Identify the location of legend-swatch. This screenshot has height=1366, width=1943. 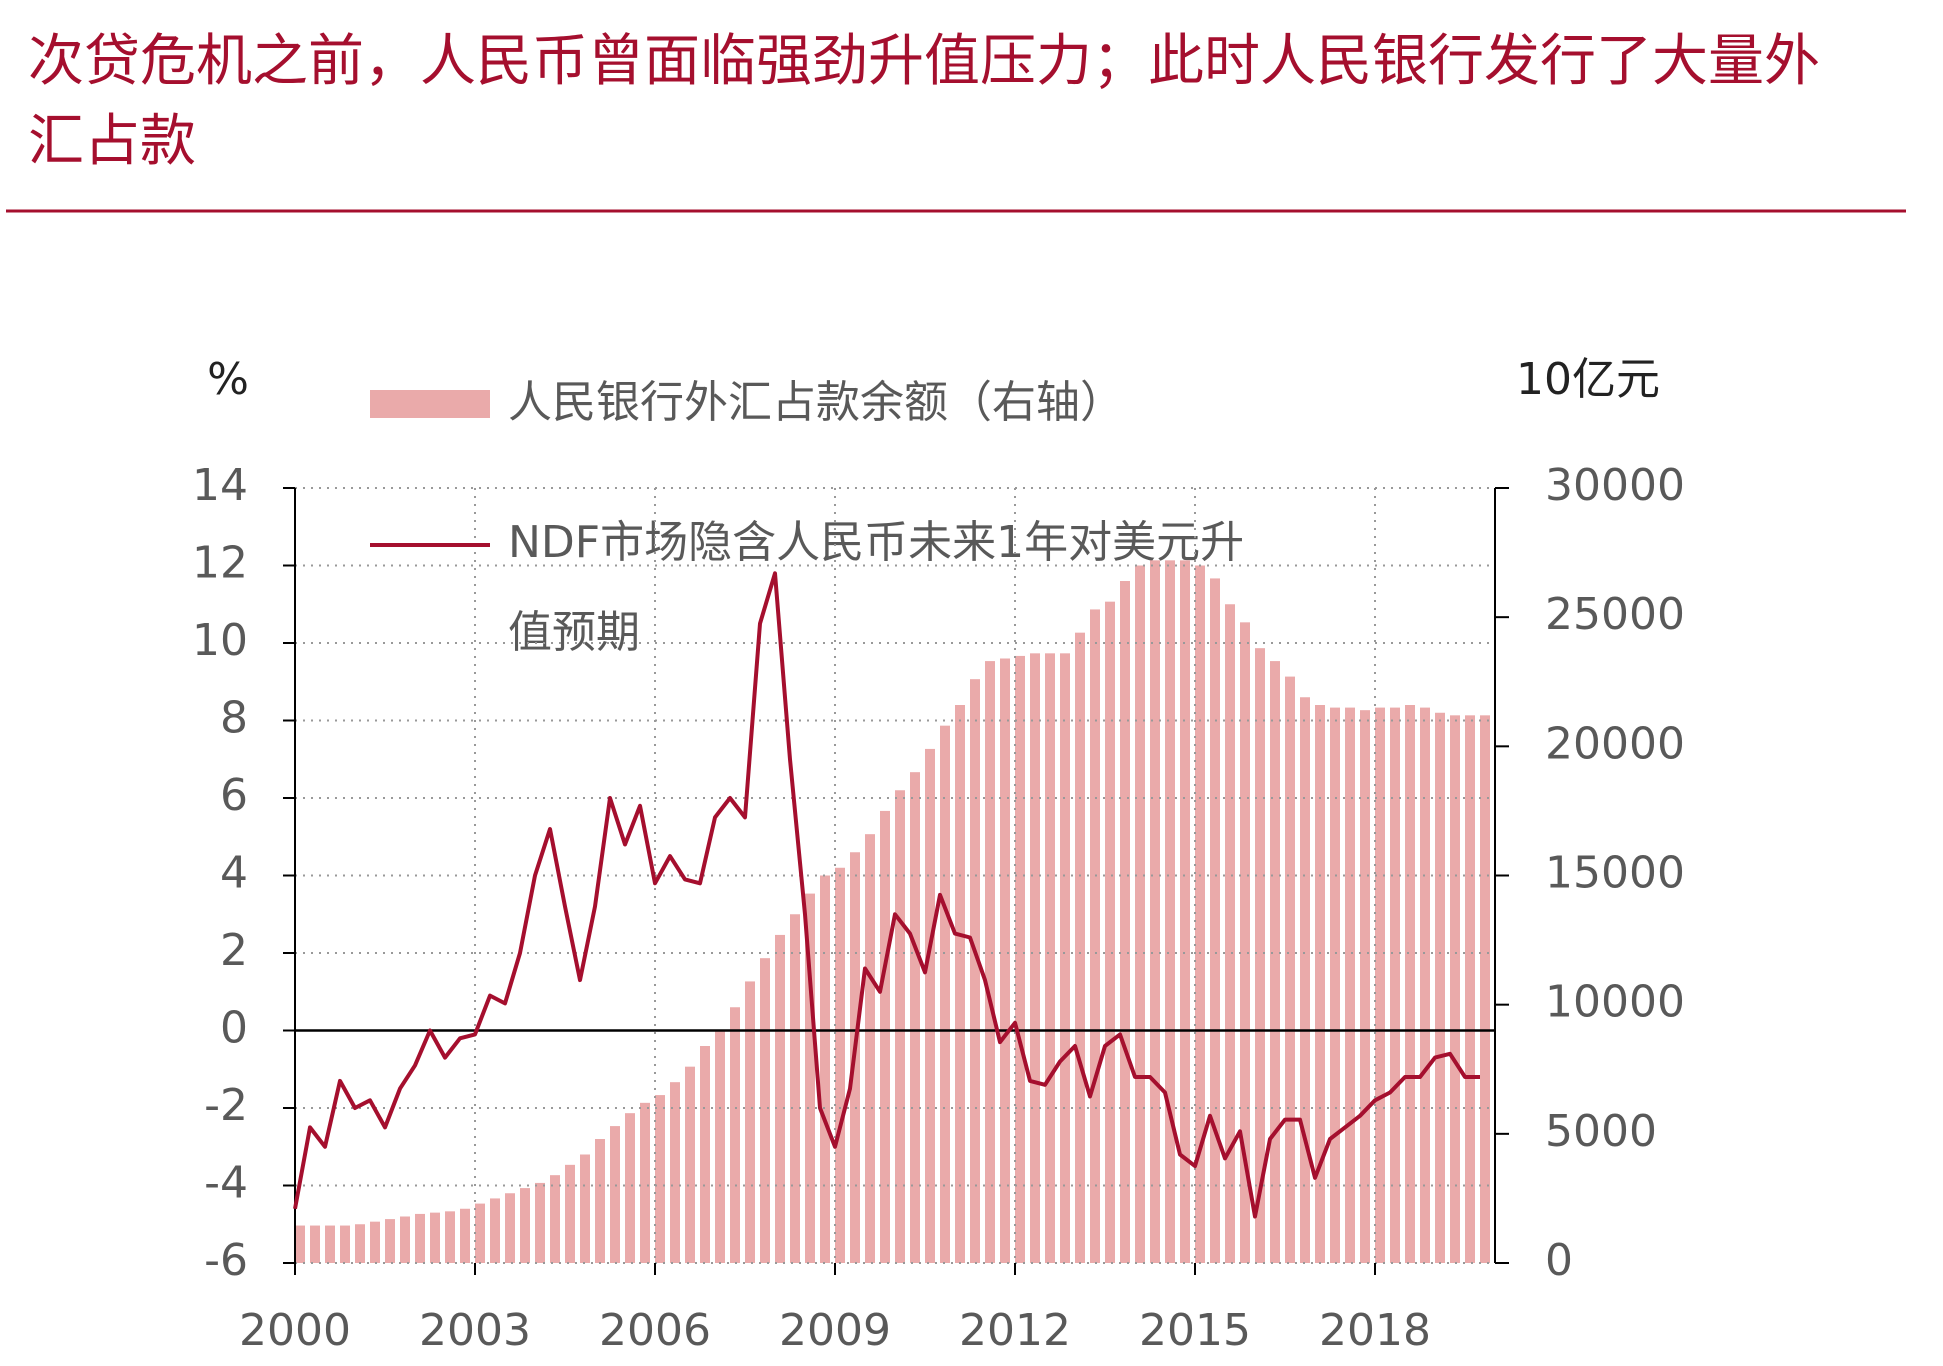
(430, 404).